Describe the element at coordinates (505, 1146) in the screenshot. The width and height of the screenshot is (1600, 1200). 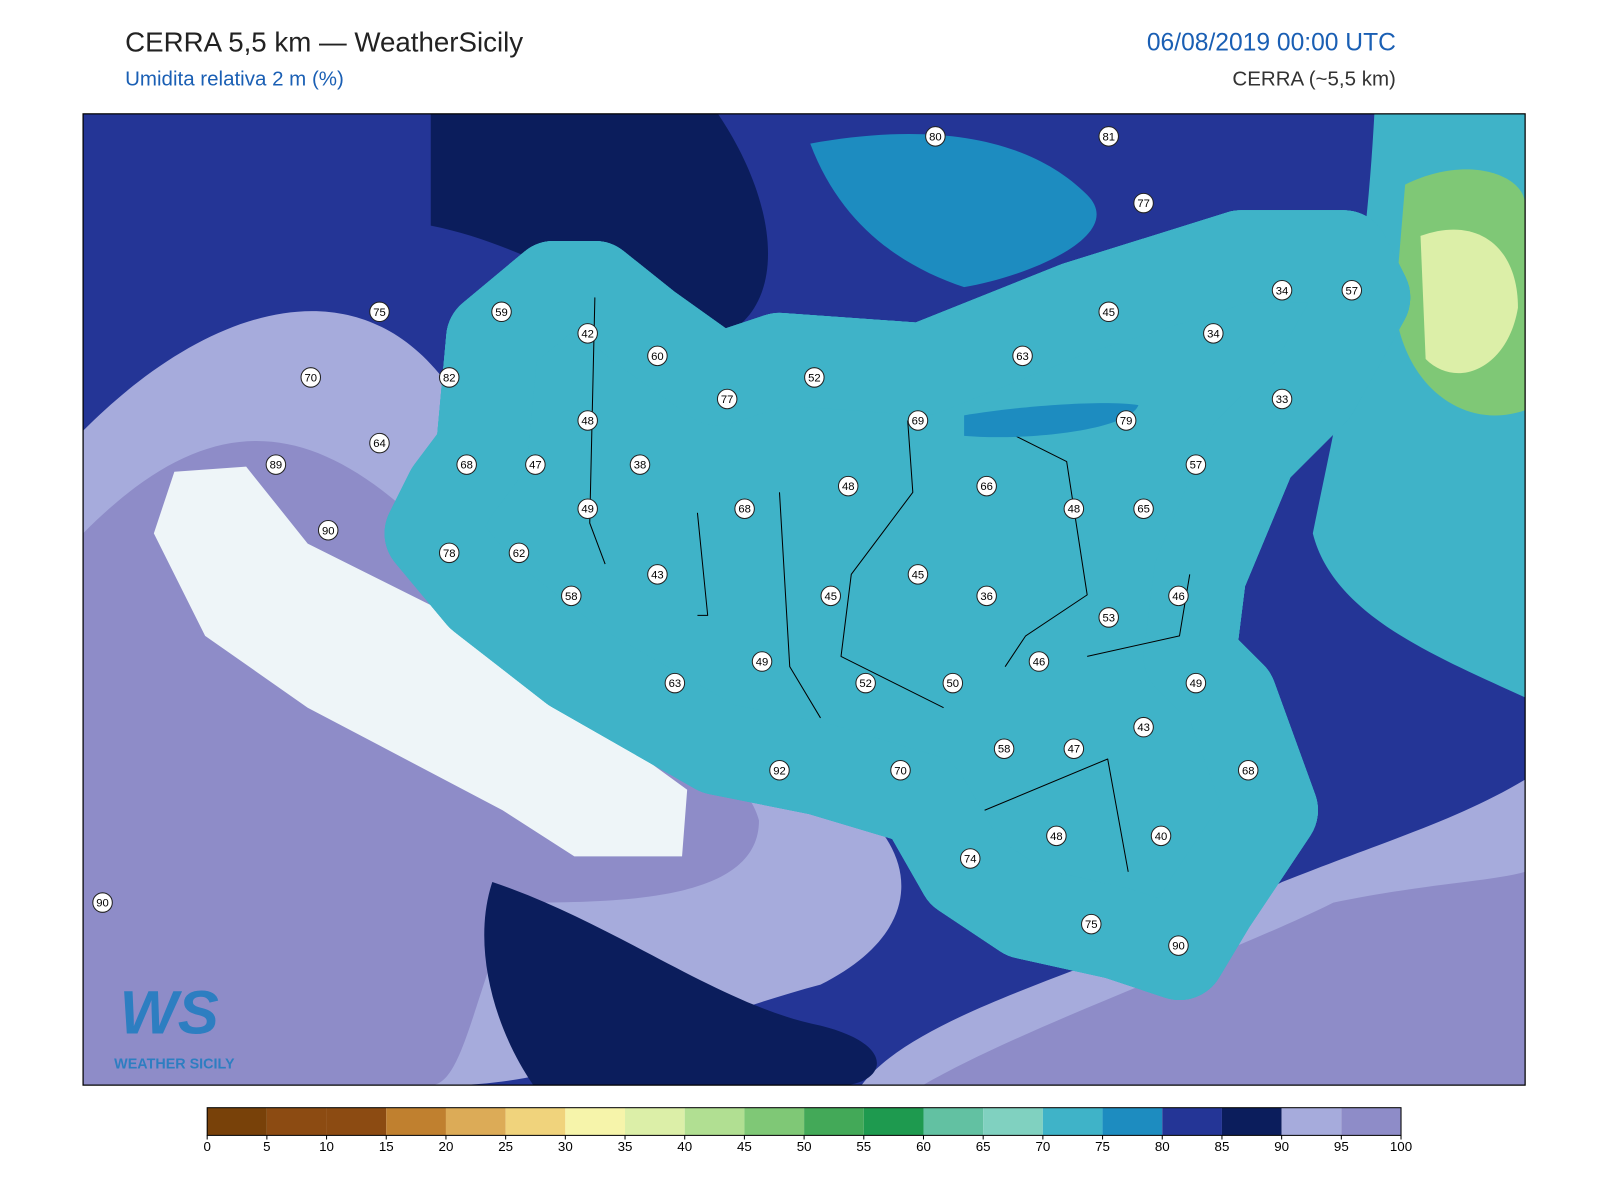
I see `colorbar-label: 25` at that location.